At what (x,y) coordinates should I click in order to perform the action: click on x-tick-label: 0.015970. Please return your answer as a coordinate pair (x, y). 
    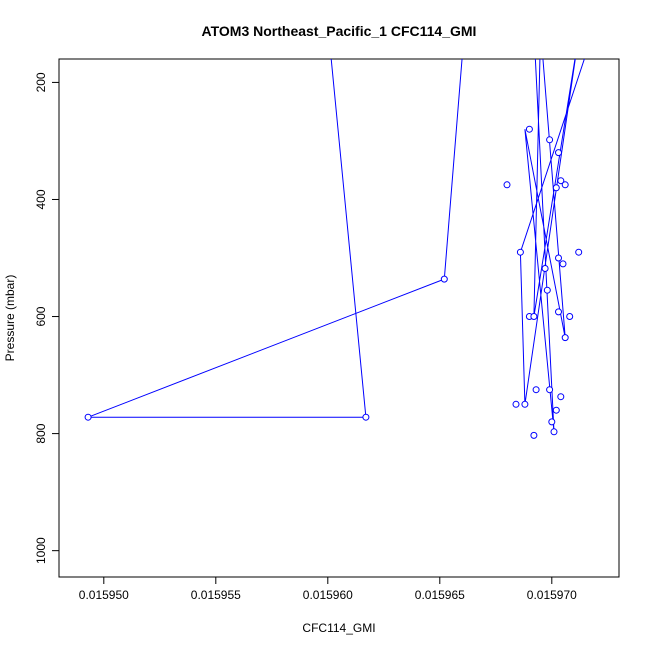
    Looking at the image, I should click on (552, 595).